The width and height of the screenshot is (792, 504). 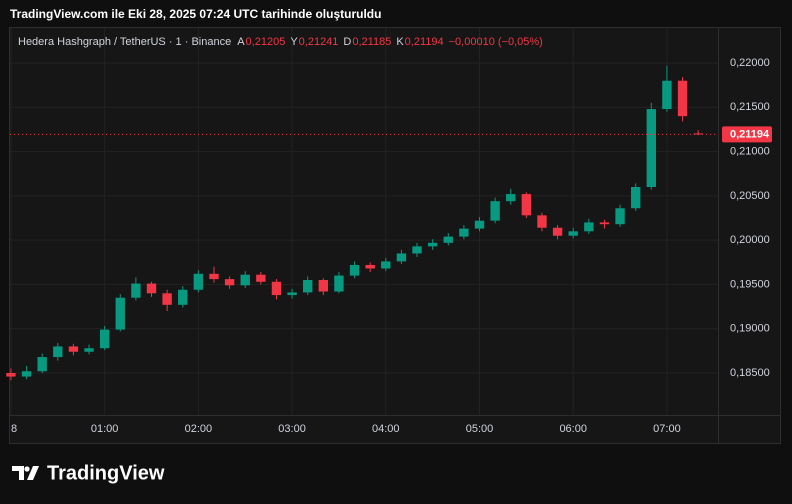 I want to click on logo-mark, so click(x=25, y=473).